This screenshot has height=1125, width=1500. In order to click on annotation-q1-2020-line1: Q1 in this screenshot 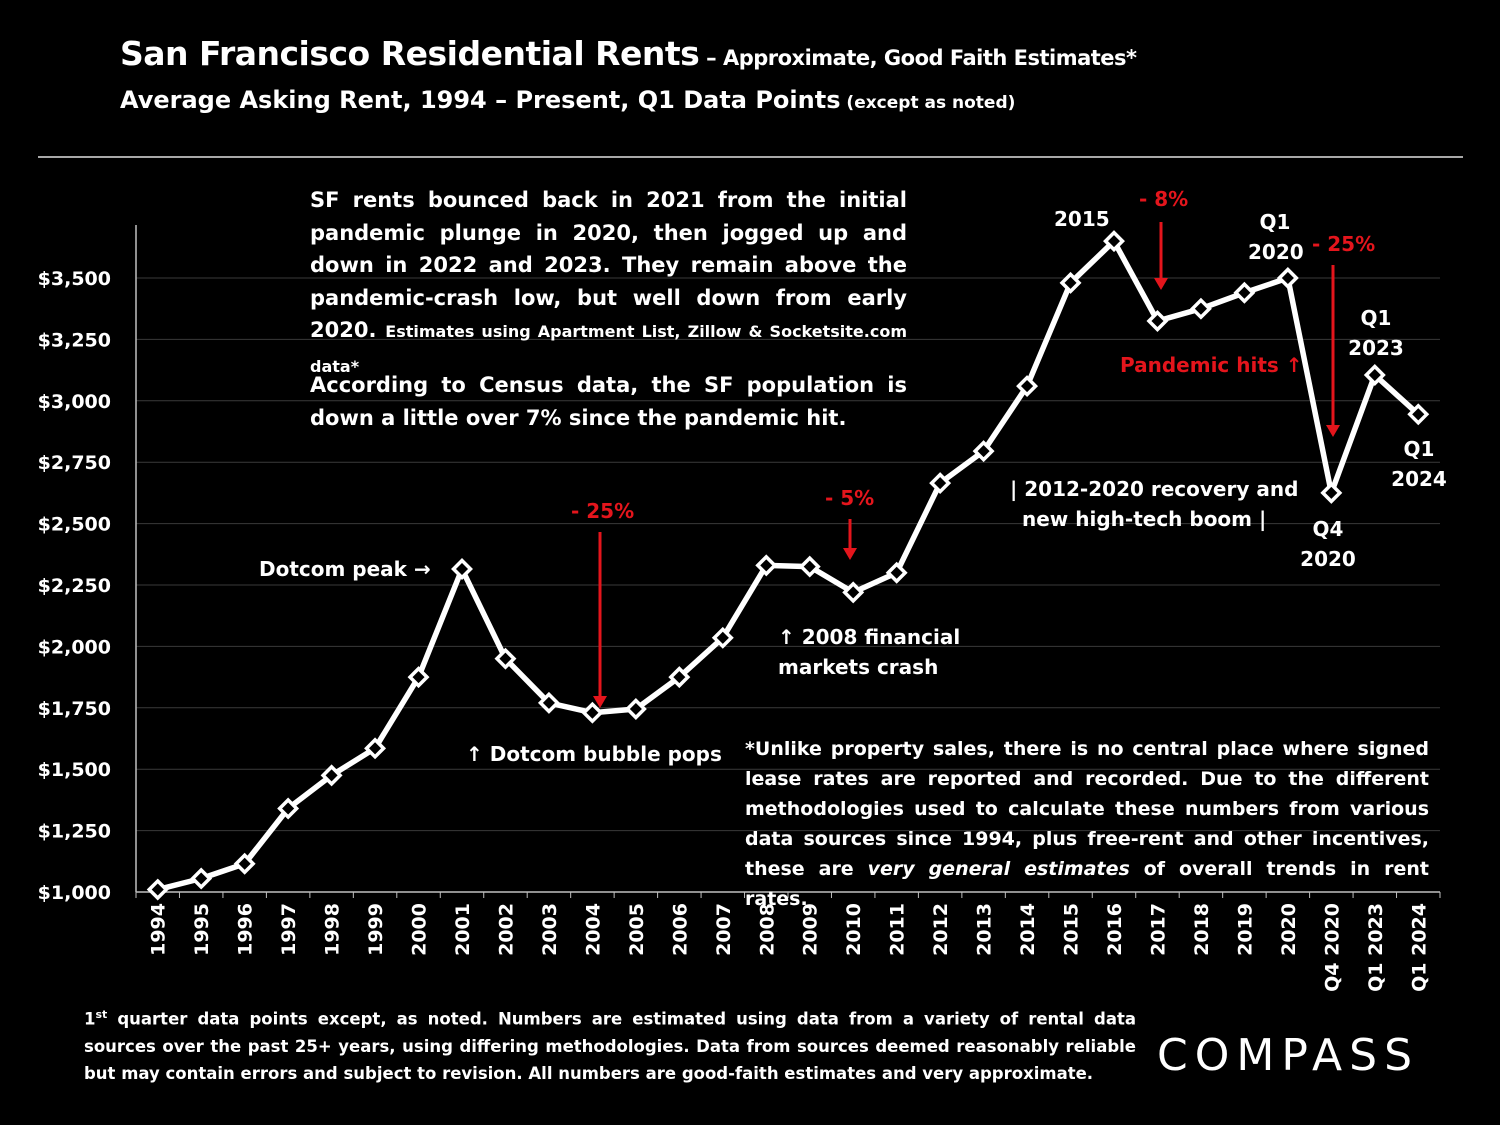, I will do `click(1275, 222)`.